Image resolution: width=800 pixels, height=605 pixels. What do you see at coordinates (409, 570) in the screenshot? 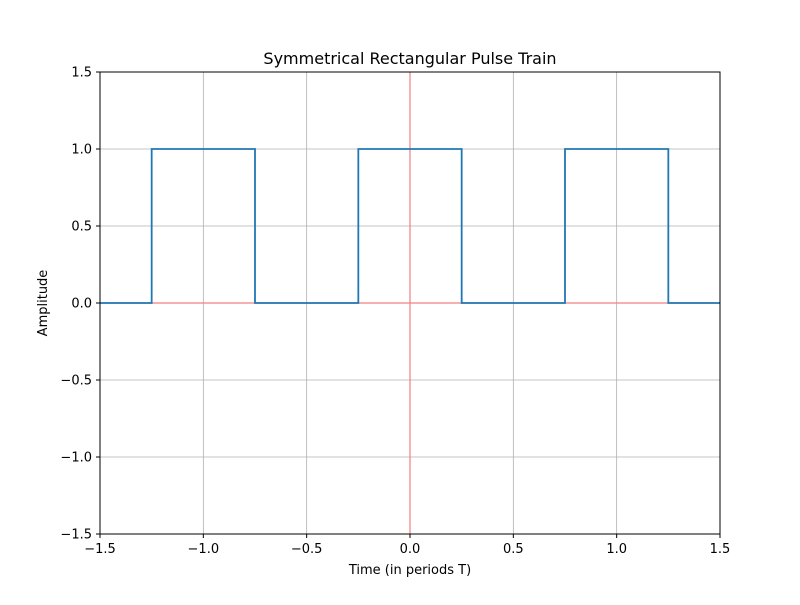
I see `x-axis-label: Time (in periods T)` at bounding box center [409, 570].